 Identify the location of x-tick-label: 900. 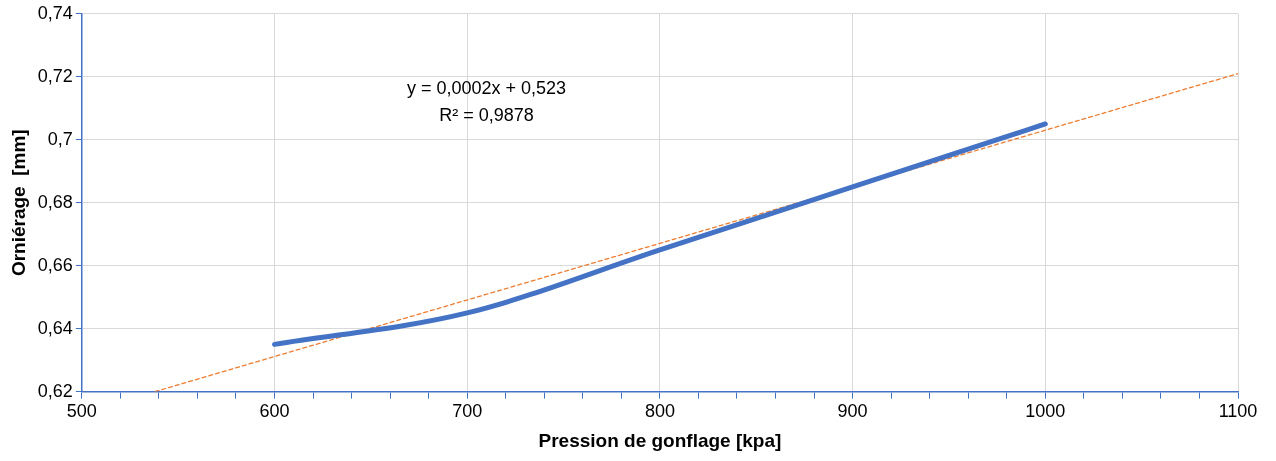
(852, 411).